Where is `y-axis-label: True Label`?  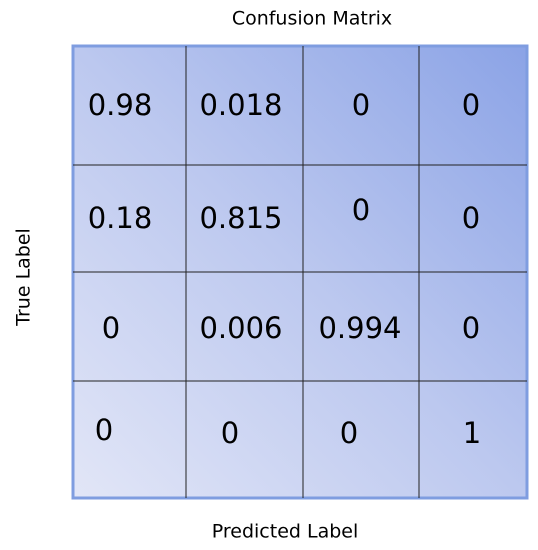 y-axis-label: True Label is located at coordinates (24, 277).